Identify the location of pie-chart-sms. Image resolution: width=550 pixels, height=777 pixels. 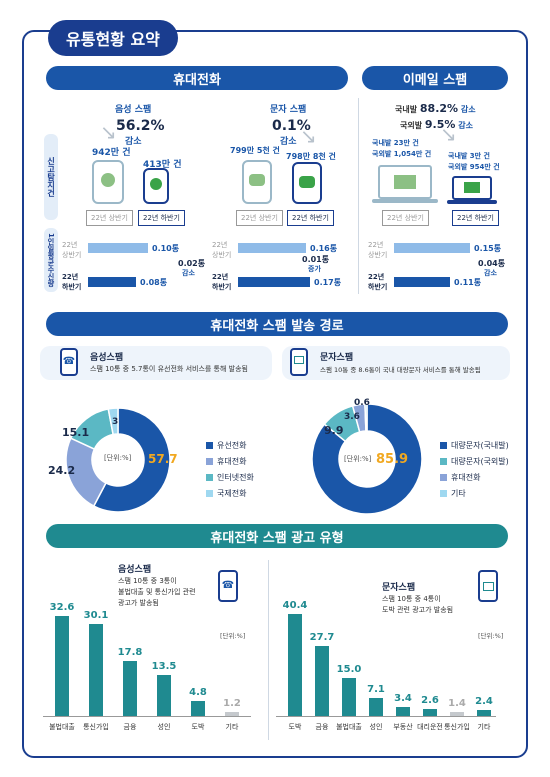
(367, 459).